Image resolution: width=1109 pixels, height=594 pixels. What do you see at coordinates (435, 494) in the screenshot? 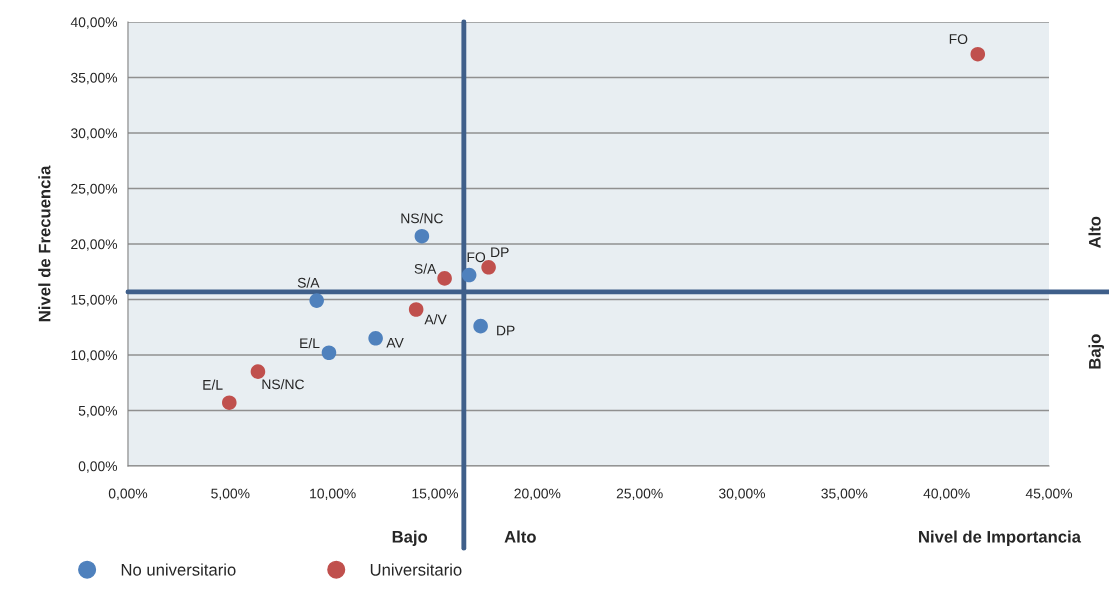
I see `x-tick-label: 15,00%` at bounding box center [435, 494].